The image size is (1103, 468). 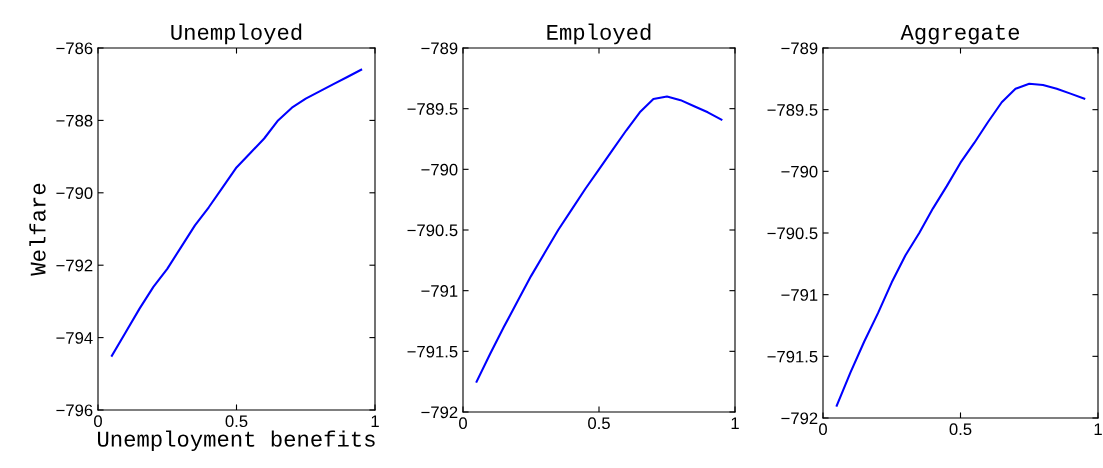 What do you see at coordinates (74, 410) in the screenshot?
I see `y-tick-label: −796` at bounding box center [74, 410].